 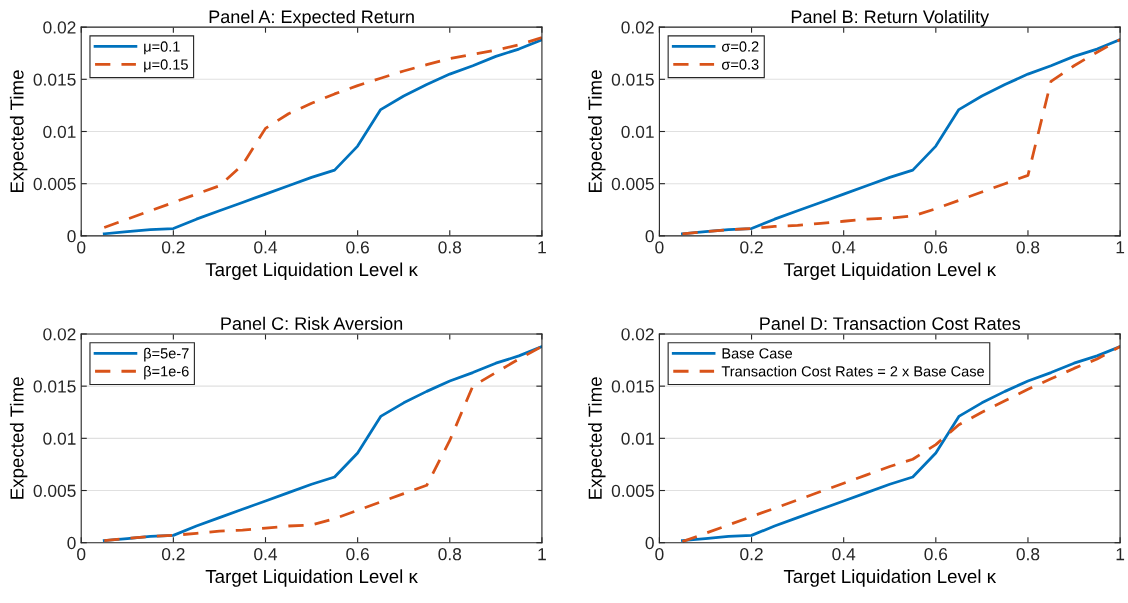 I want to click on legend-label: σ=0.2, so click(x=740, y=46).